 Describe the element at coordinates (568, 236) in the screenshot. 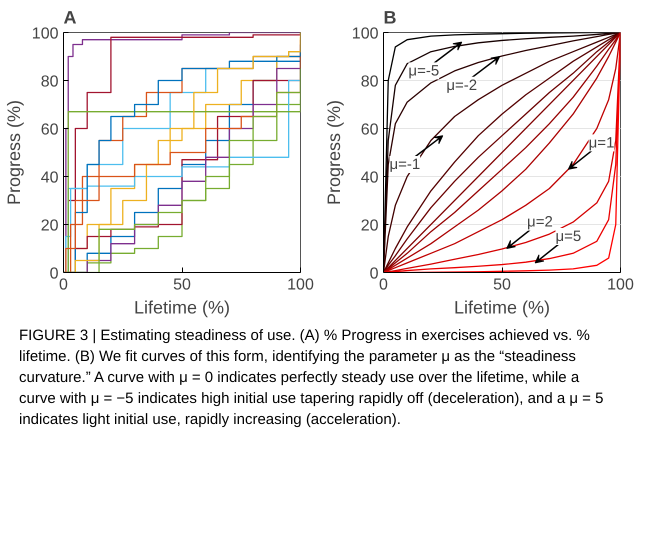

I see `annotation: μ=5` at that location.